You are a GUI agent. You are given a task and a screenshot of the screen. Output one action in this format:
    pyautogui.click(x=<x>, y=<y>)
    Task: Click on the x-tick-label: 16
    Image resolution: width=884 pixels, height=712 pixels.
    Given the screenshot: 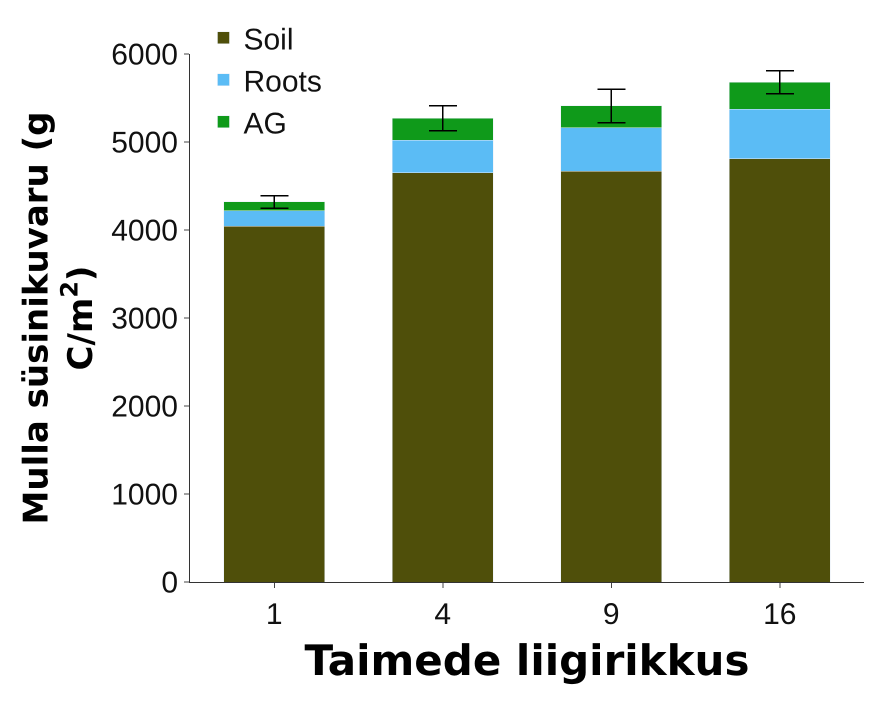 What is the action you would take?
    pyautogui.click(x=779, y=614)
    